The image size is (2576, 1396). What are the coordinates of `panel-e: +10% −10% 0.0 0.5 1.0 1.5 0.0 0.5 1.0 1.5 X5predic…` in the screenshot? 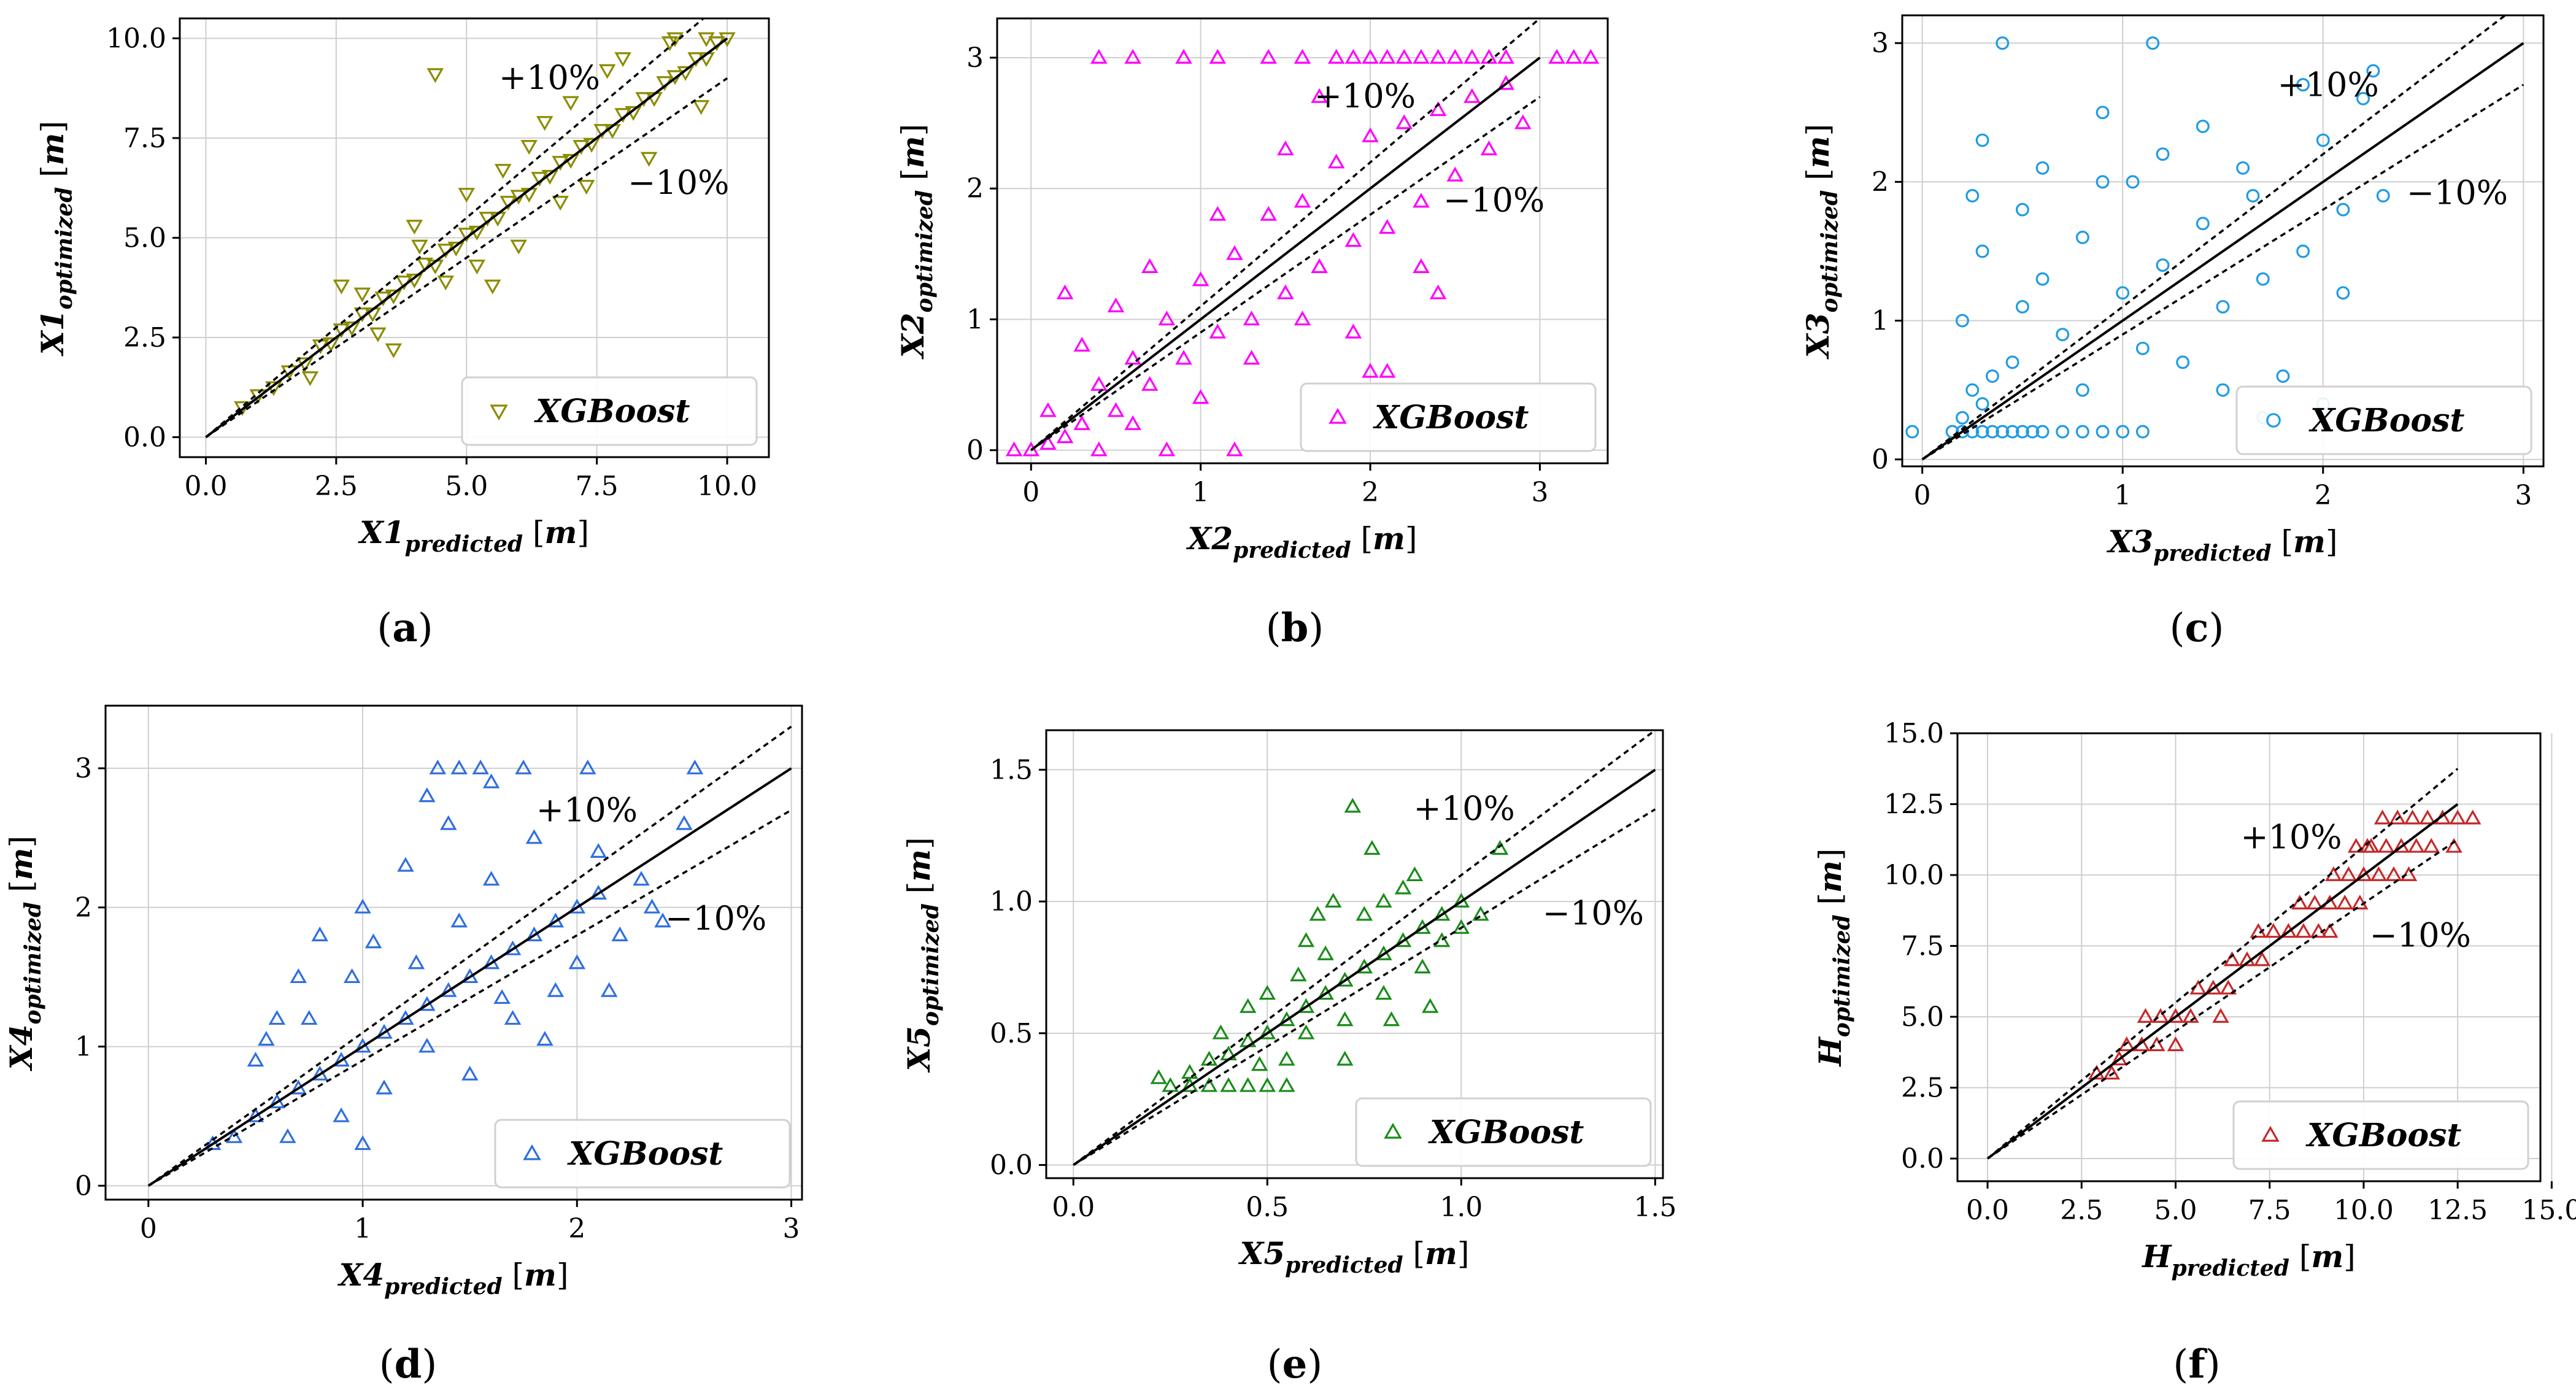 It's located at (1288, 1058).